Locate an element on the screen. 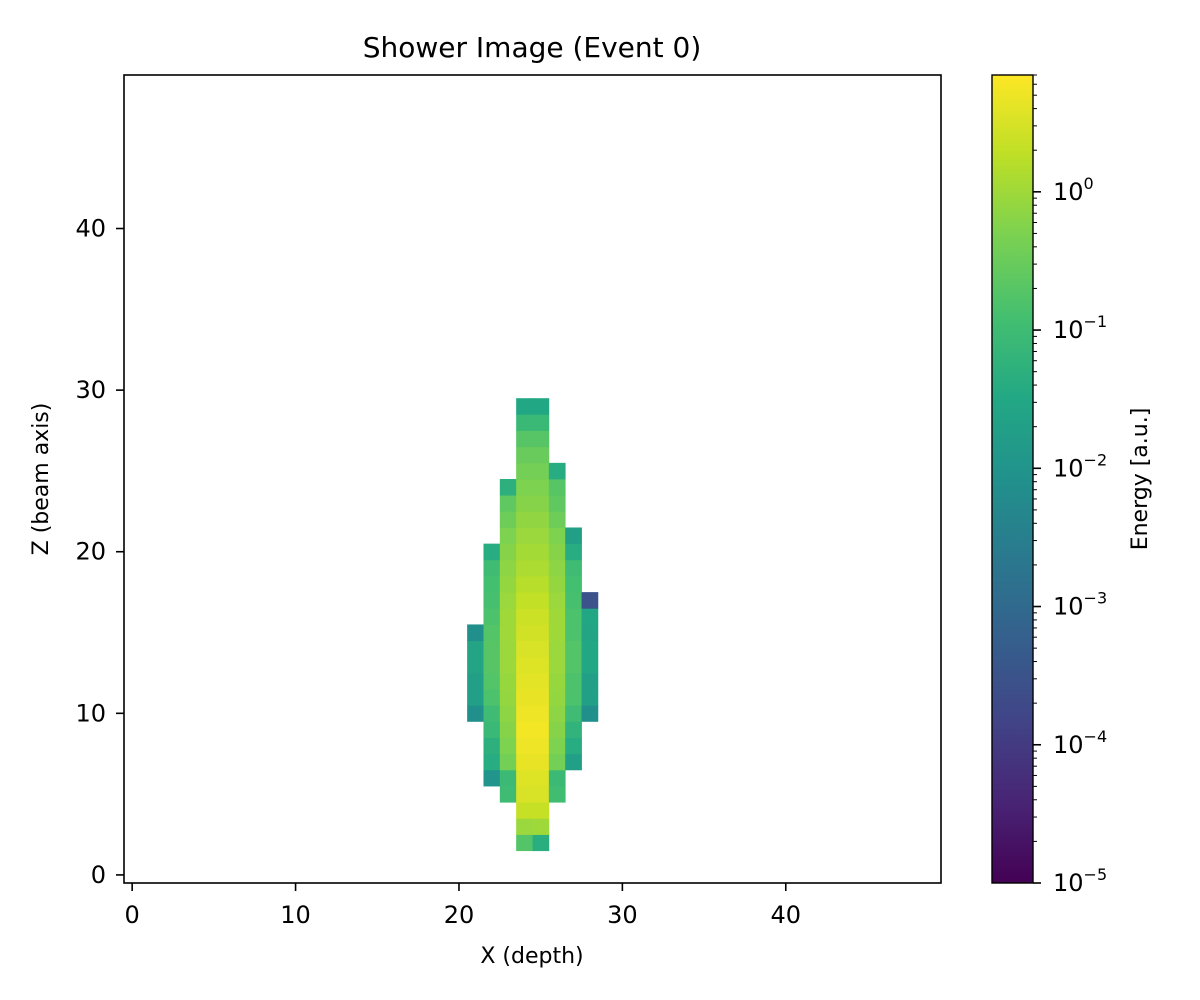  y-tick-label: 0 is located at coordinates (98, 875).